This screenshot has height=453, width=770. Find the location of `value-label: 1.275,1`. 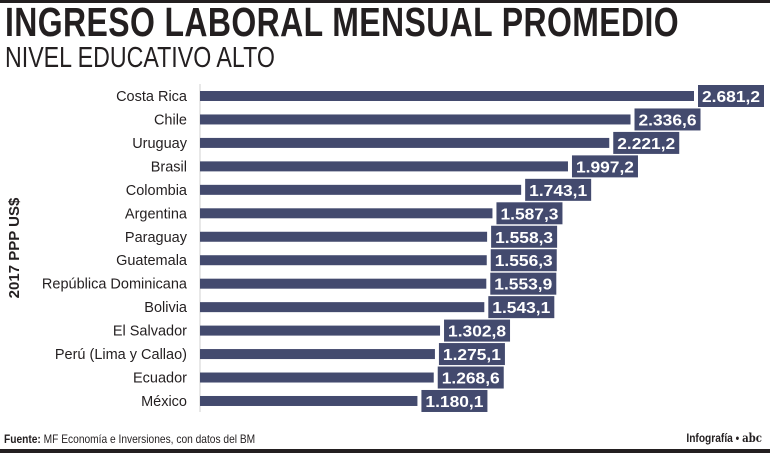

value-label: 1.275,1 is located at coordinates (472, 355).